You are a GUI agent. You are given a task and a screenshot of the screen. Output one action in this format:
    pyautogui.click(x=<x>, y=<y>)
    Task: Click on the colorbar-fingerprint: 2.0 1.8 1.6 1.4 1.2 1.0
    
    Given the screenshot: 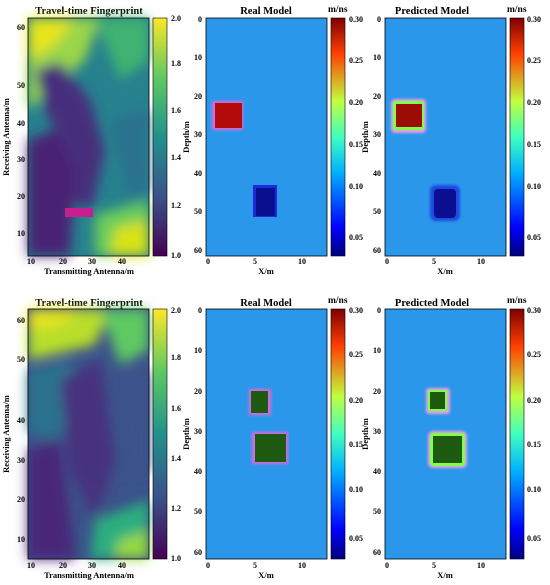 What is the action you would take?
    pyautogui.click(x=166, y=434)
    